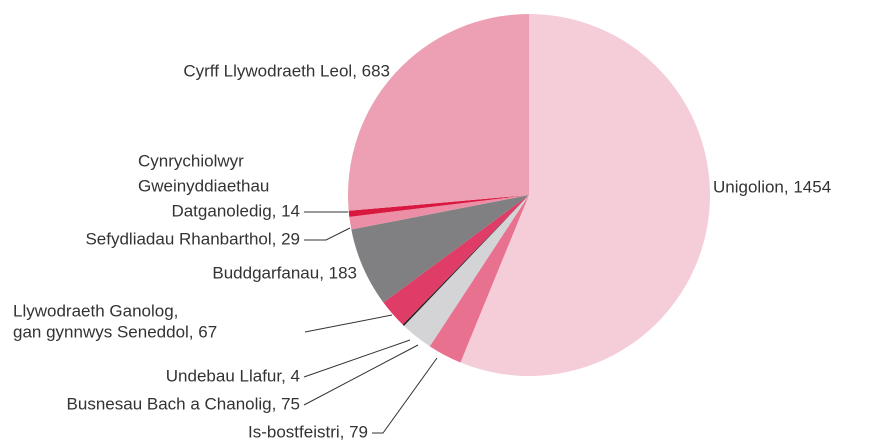 This screenshot has width=874, height=443. I want to click on slice-label: Datganoledig, 14, so click(235, 210).